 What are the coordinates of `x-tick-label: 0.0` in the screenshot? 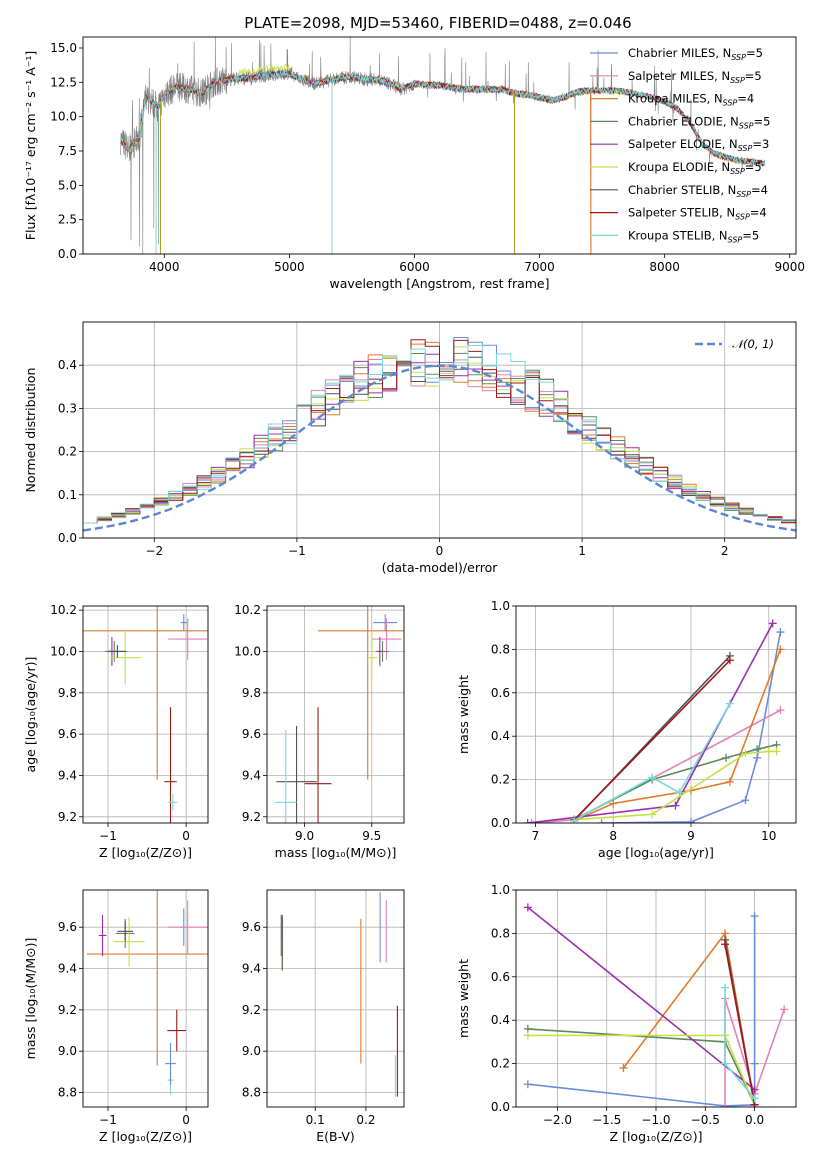 It's located at (754, 1120).